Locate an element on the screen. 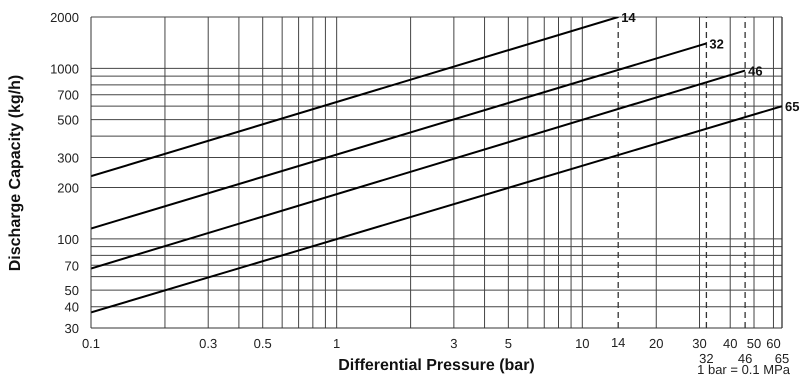 Image resolution: width=800 pixels, height=385 pixels. y-axis-title: Discharge Capacity (kg/h) is located at coordinates (16, 172).